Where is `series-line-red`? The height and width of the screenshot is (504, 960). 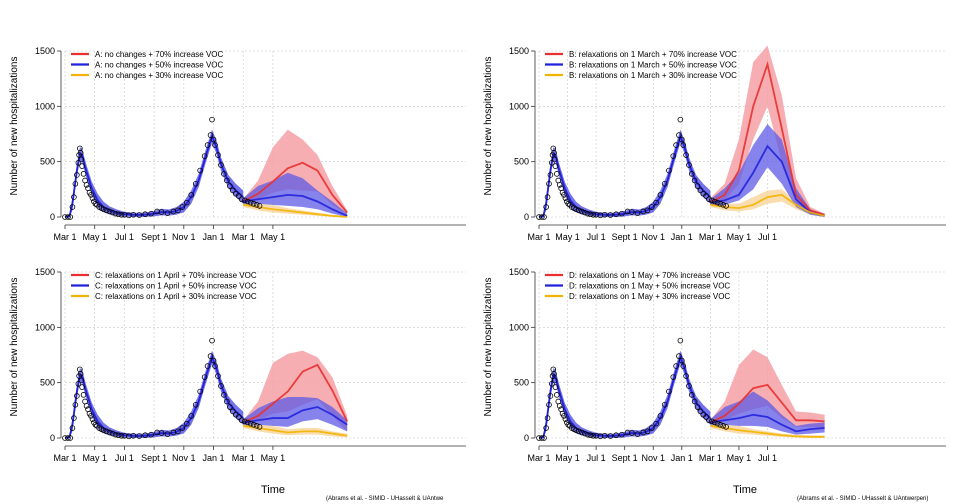 series-line-red is located at coordinates (767, 403).